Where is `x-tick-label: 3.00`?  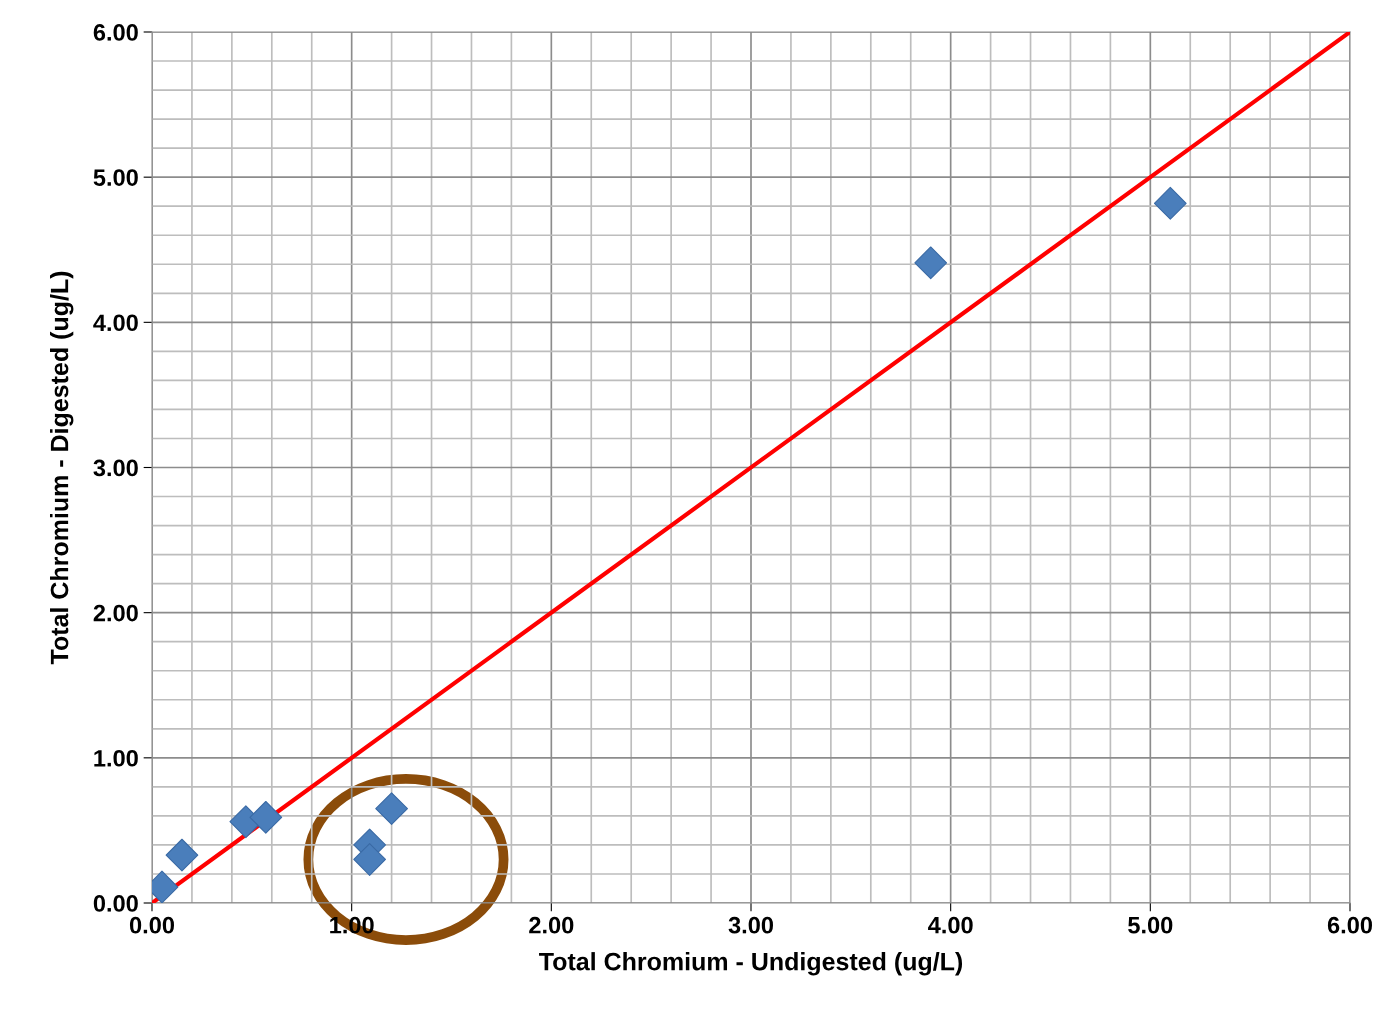
x-tick-label: 3.00 is located at coordinates (751, 925).